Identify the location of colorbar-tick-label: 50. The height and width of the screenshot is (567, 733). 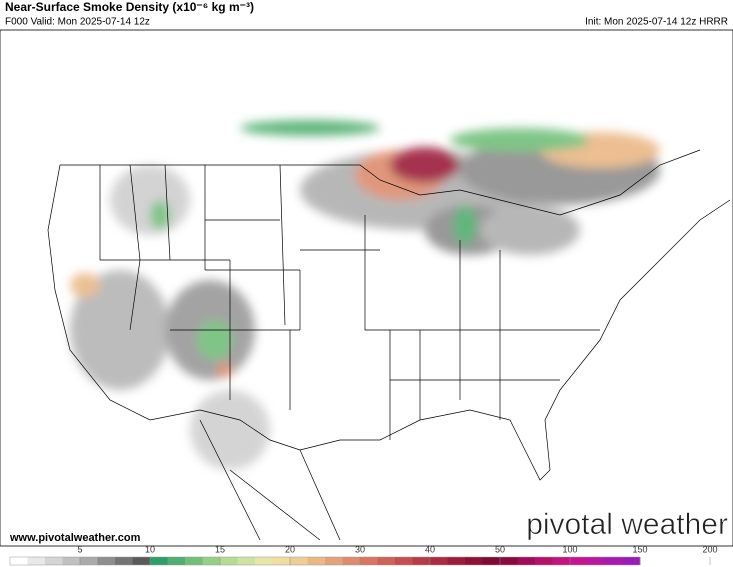
(500, 549).